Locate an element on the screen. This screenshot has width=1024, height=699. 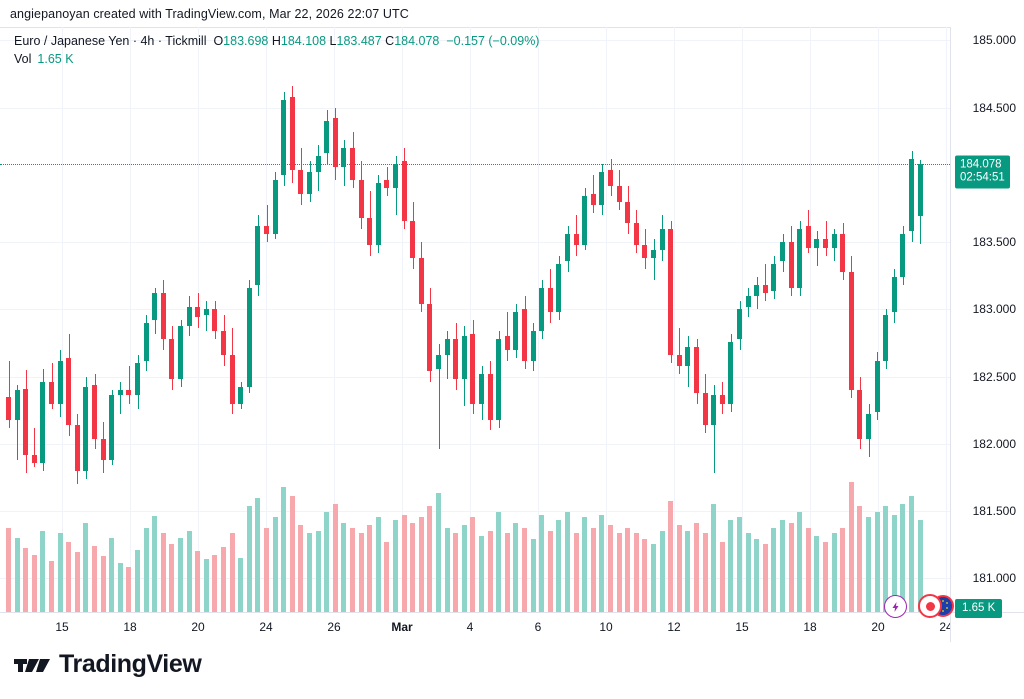
record-button-icon is located at coordinates (930, 606).